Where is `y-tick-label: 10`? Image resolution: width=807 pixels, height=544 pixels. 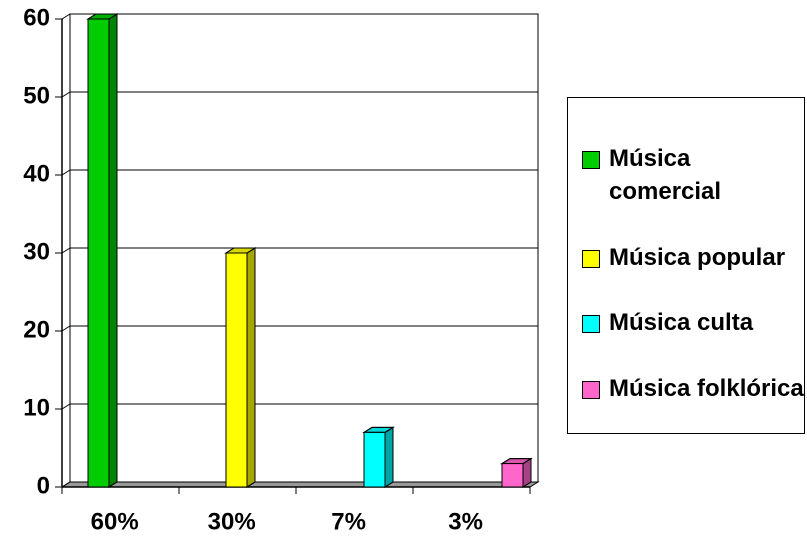
y-tick-label: 10 is located at coordinates (36, 407).